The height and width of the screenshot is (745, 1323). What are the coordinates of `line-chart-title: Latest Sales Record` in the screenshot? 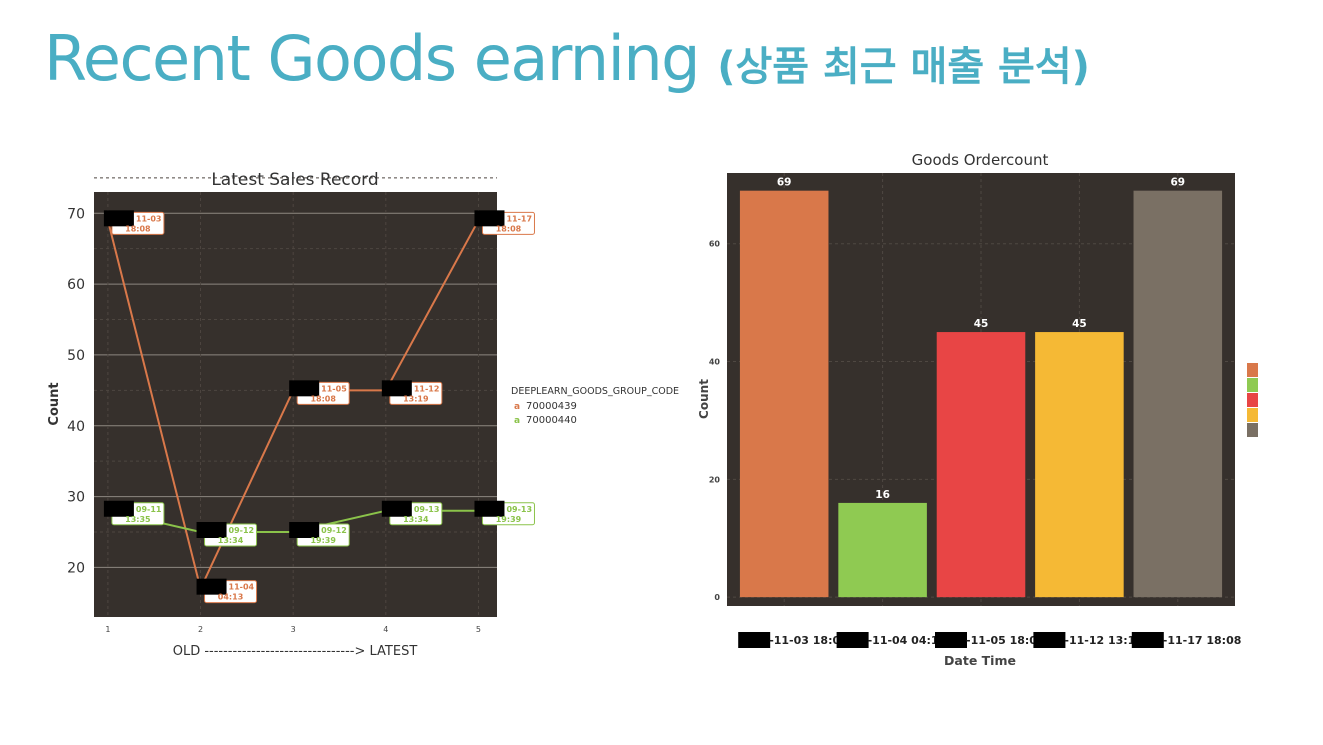 It's located at (294, 180).